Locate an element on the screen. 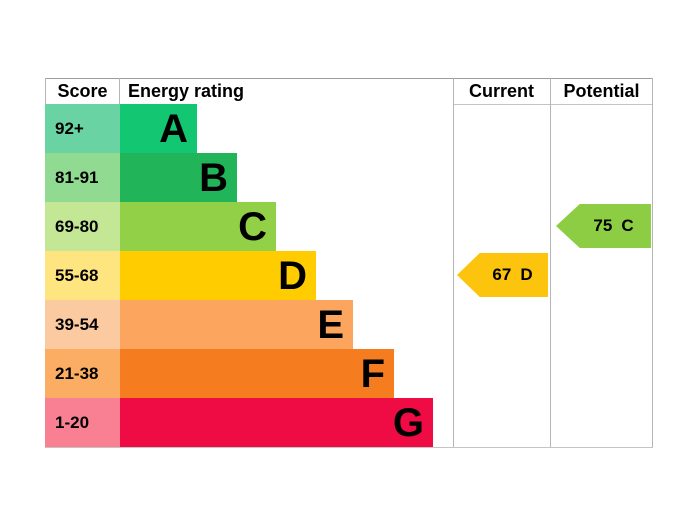  rating-bar-e: E is located at coordinates (236, 324).